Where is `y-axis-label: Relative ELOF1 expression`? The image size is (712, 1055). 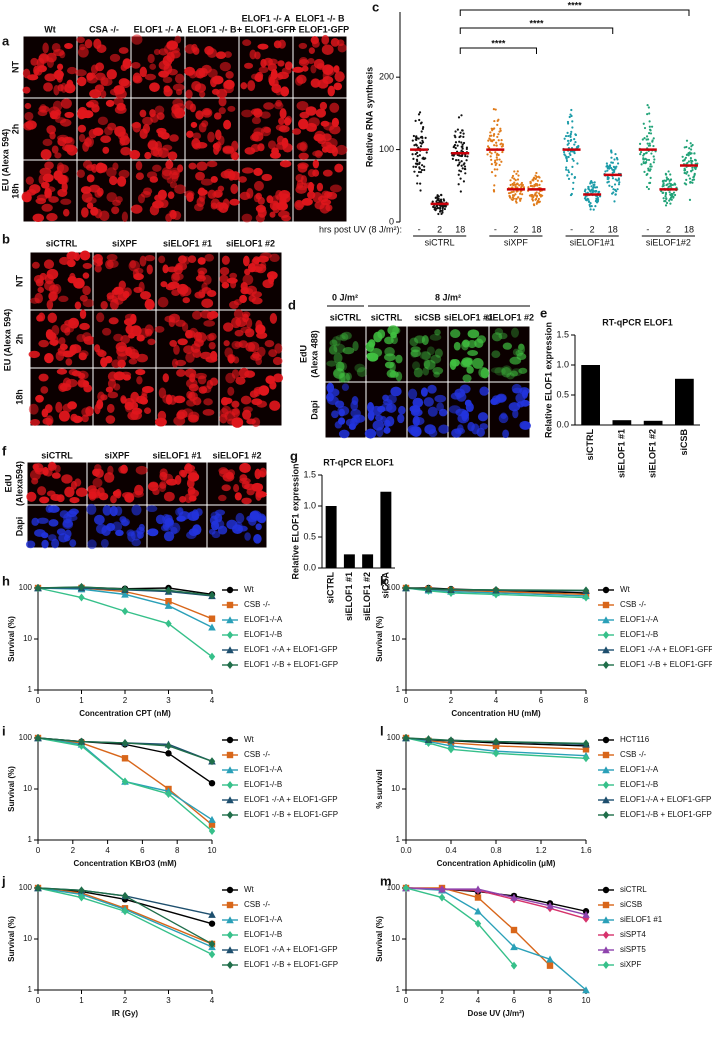 y-axis-label: Relative ELOF1 expression is located at coordinates (548, 380).